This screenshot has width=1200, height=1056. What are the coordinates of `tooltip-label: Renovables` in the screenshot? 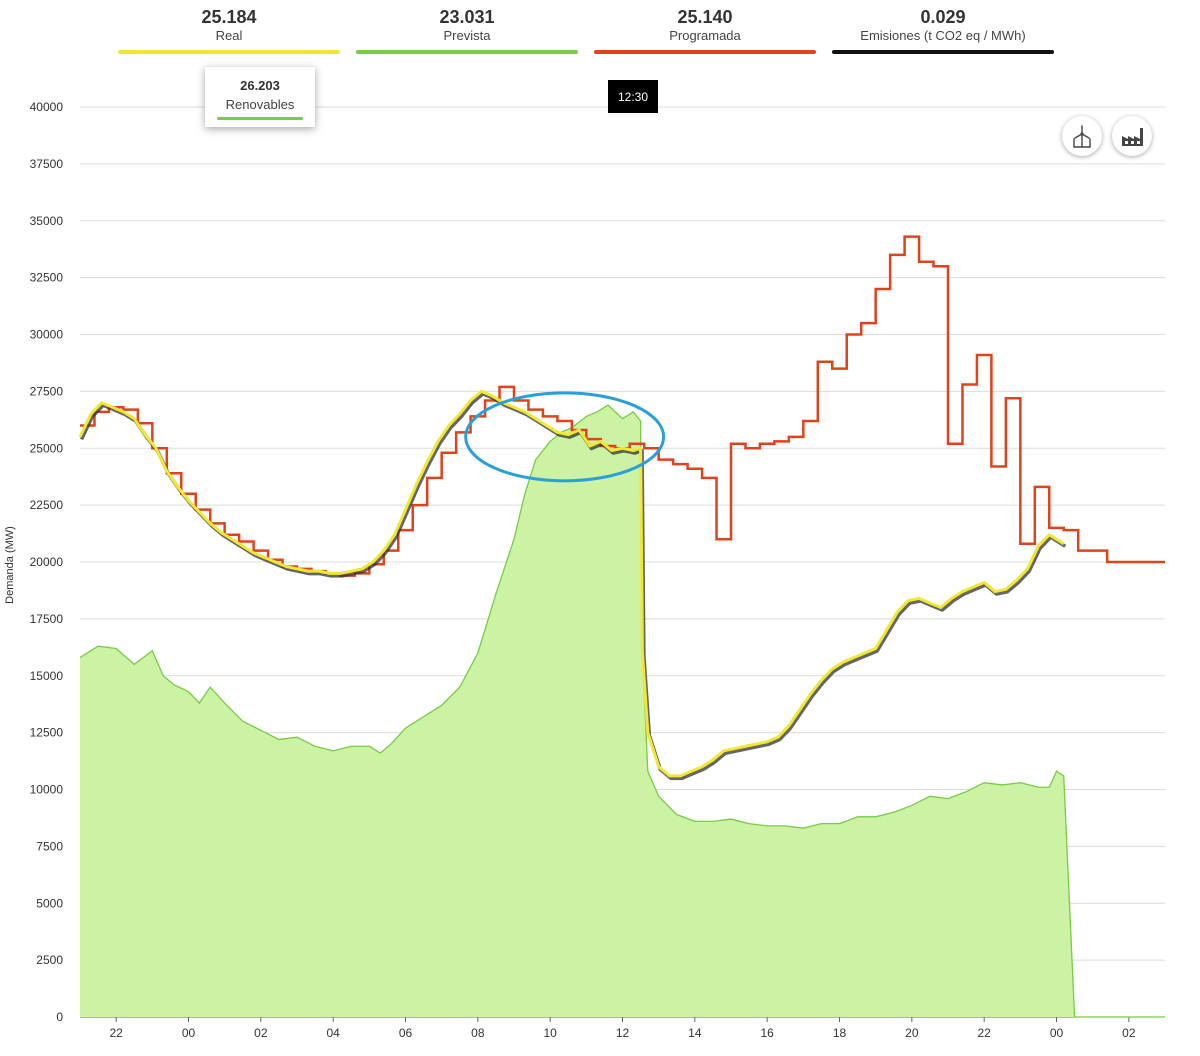 It's located at (260, 104).